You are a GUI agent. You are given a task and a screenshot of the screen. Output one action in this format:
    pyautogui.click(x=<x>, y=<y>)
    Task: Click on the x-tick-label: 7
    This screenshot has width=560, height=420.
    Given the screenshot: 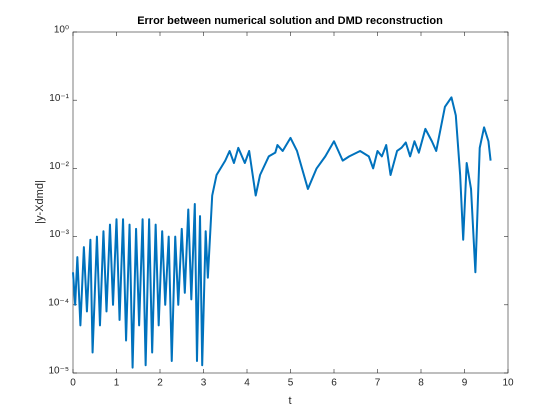 What is the action you would take?
    pyautogui.click(x=378, y=383)
    